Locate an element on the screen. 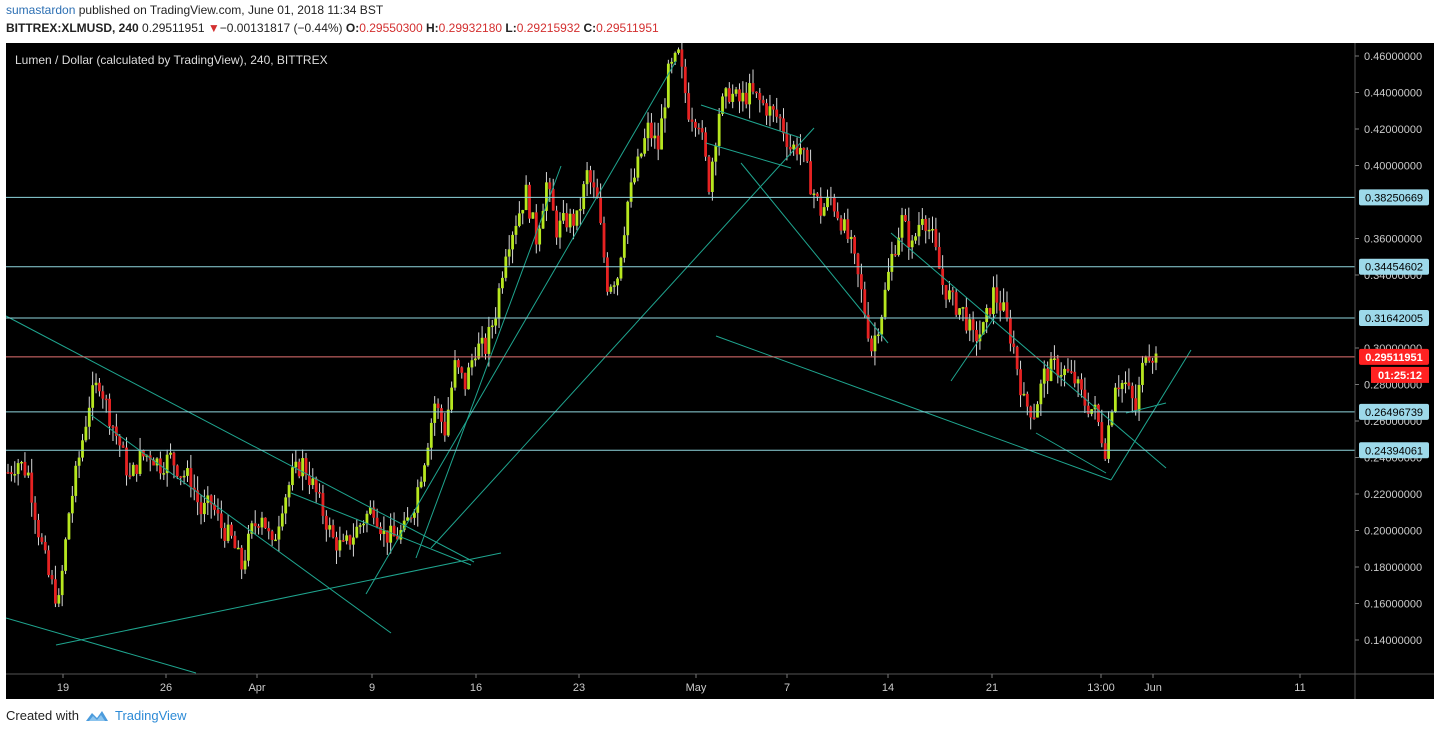  current-price-box is located at coordinates (1394, 356).